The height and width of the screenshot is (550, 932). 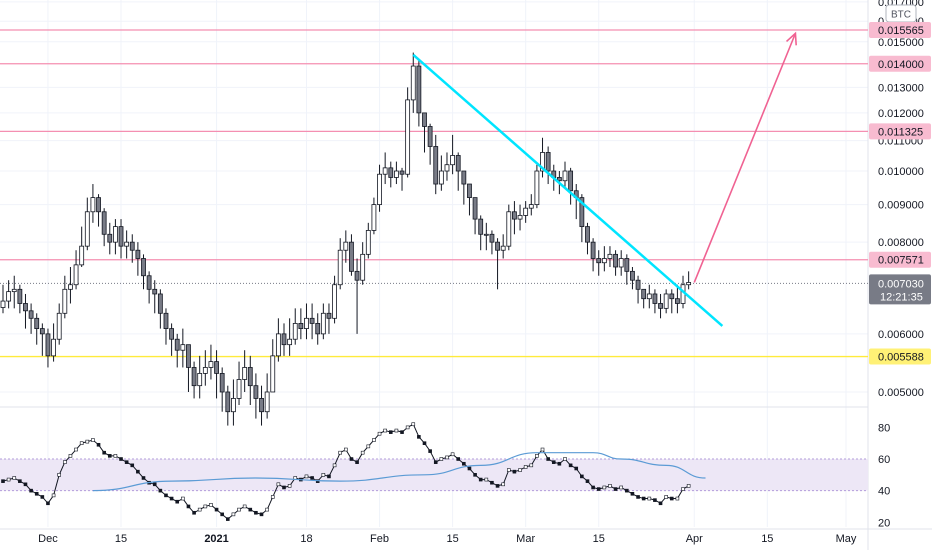 I want to click on time-tick-label: 2021, so click(x=216, y=539).